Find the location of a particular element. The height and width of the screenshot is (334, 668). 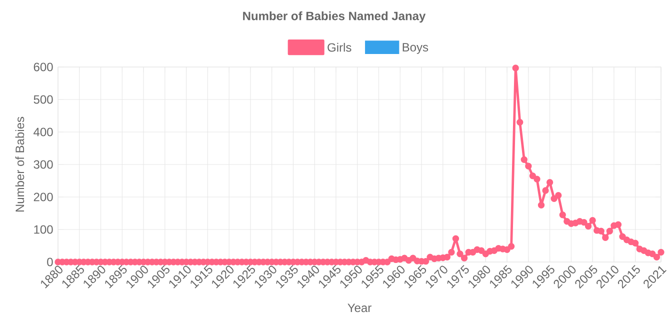

y-tick-label: 300 is located at coordinates (43, 164).